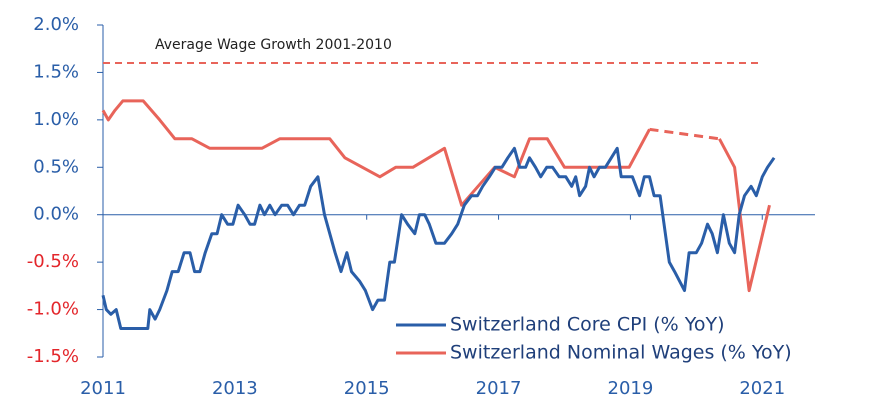 The height and width of the screenshot is (401, 893). Describe the element at coordinates (56, 119) in the screenshot. I see `y-tick-label: 1.0%` at that location.